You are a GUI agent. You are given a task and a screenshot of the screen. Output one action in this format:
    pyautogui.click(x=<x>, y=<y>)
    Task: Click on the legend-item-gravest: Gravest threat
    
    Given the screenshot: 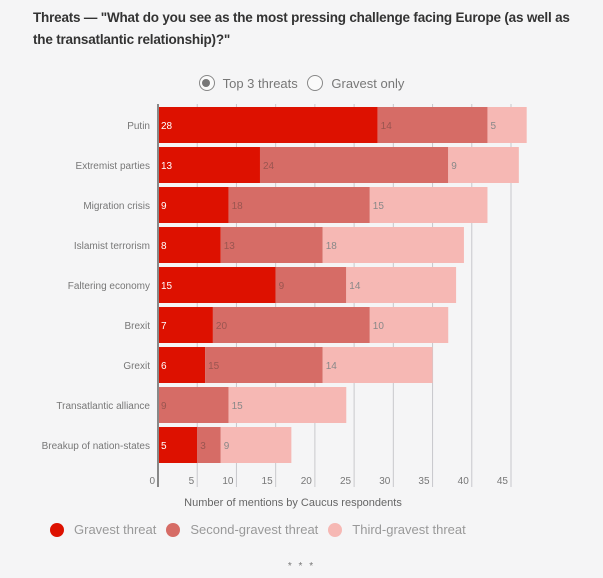 What is the action you would take?
    pyautogui.click(x=103, y=529)
    